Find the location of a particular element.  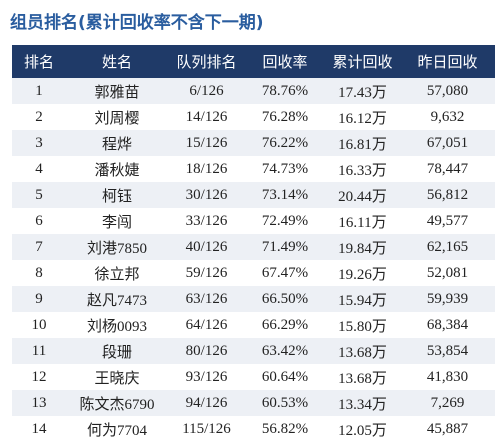

table-cell: 赵凡7473 is located at coordinates (117, 299).